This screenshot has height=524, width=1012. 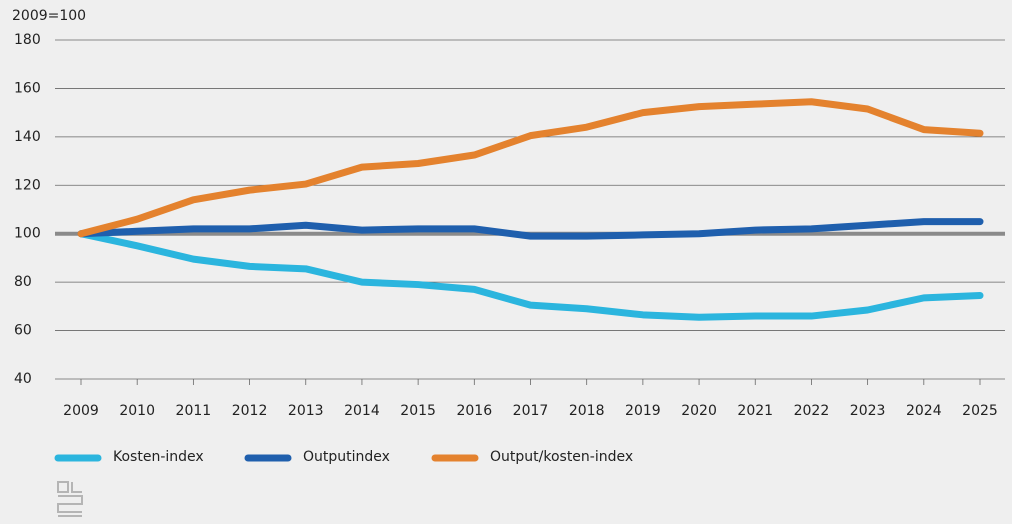 What do you see at coordinates (49, 16) in the screenshot?
I see `y-axis-label: 2009=100` at bounding box center [49, 16].